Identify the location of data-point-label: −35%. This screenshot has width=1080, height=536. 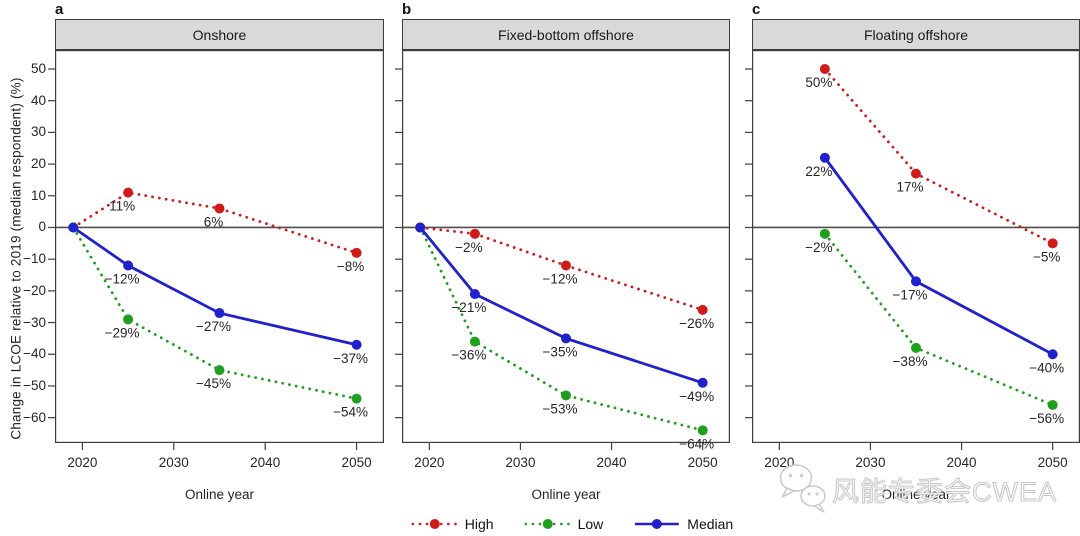
(560, 351).